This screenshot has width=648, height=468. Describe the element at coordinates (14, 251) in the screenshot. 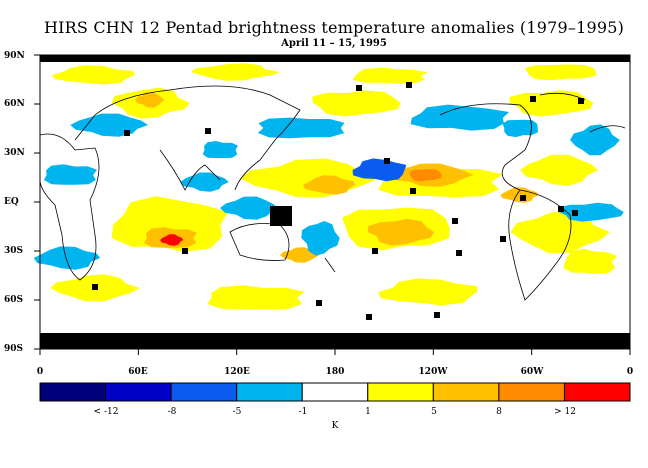

I see `lat-label-30s: 30S` at that location.